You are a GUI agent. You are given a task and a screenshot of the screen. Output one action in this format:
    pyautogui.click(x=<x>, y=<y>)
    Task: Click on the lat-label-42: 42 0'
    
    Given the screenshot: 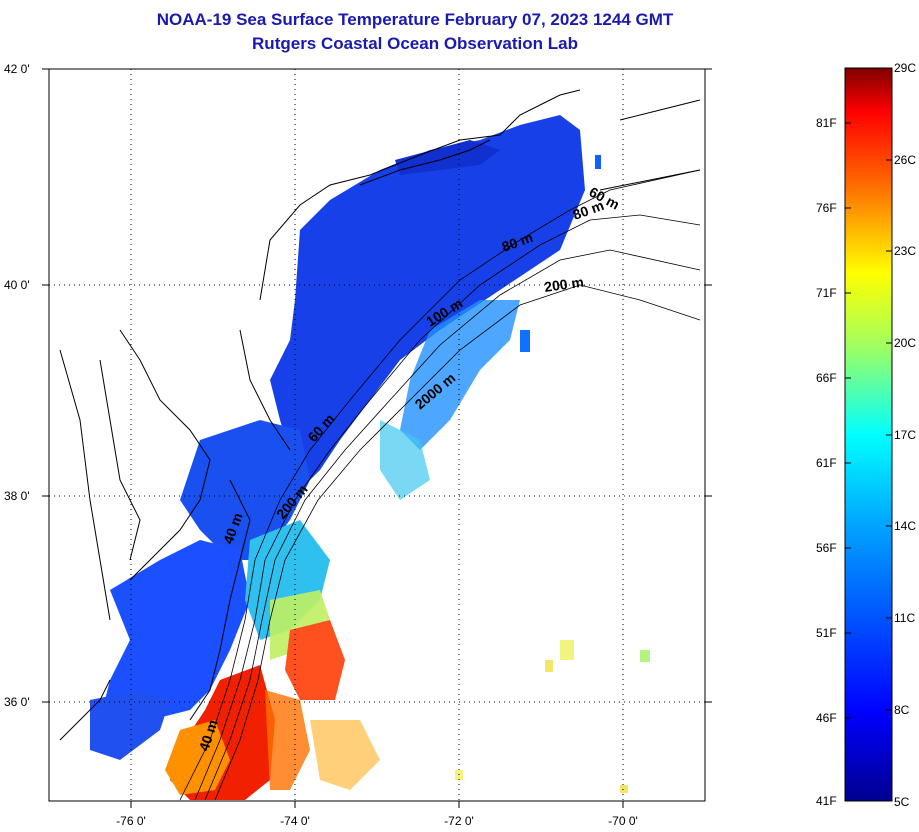 What is the action you would take?
    pyautogui.click(x=17, y=69)
    